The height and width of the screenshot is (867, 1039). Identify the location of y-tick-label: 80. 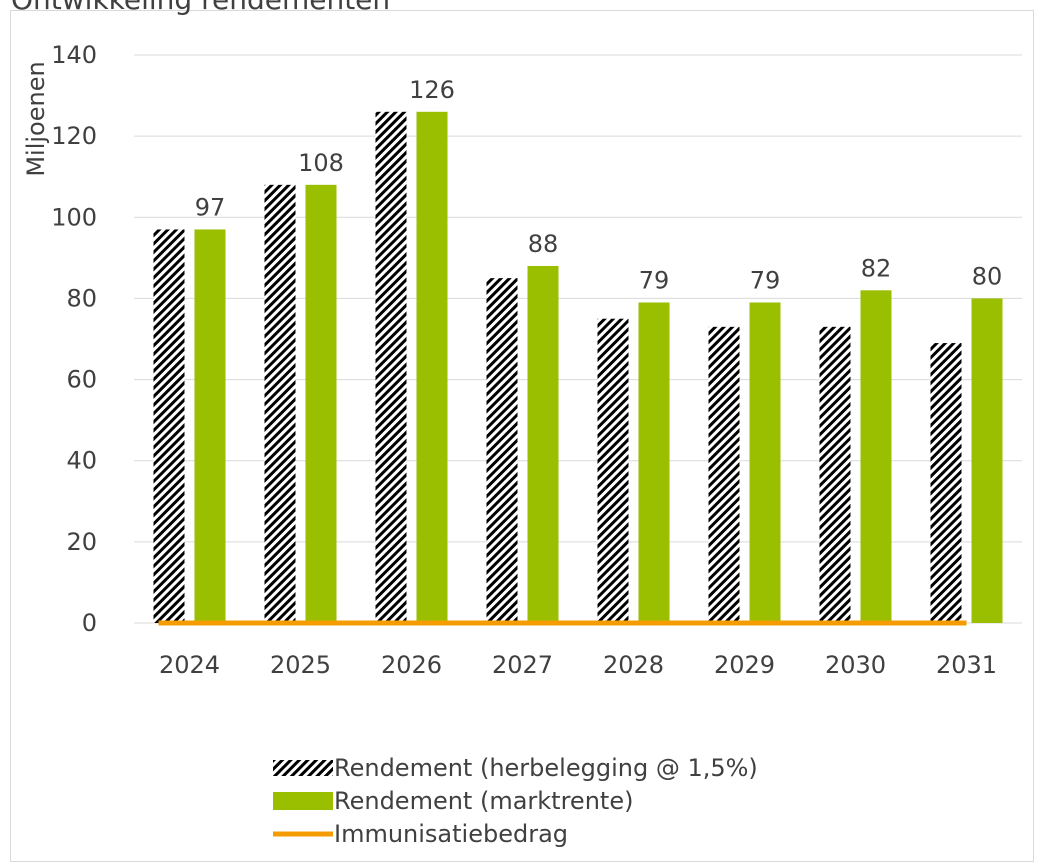
(81, 298).